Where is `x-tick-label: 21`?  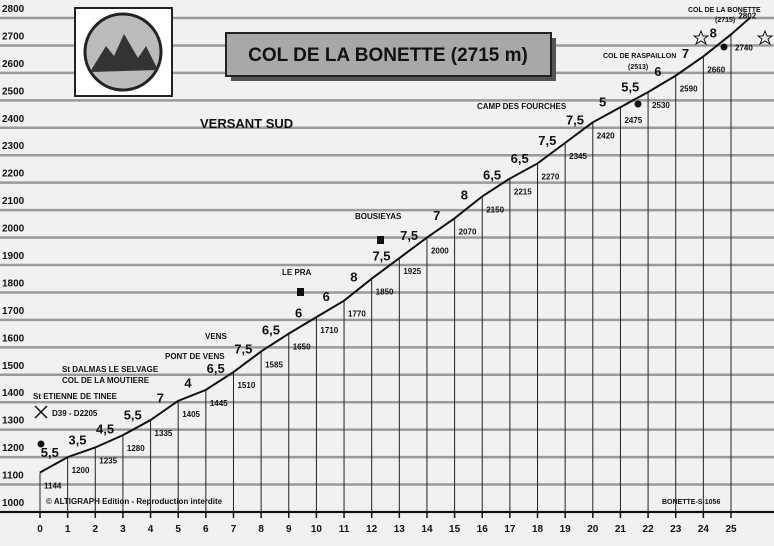
x-tick-label: 21 is located at coordinates (621, 529).